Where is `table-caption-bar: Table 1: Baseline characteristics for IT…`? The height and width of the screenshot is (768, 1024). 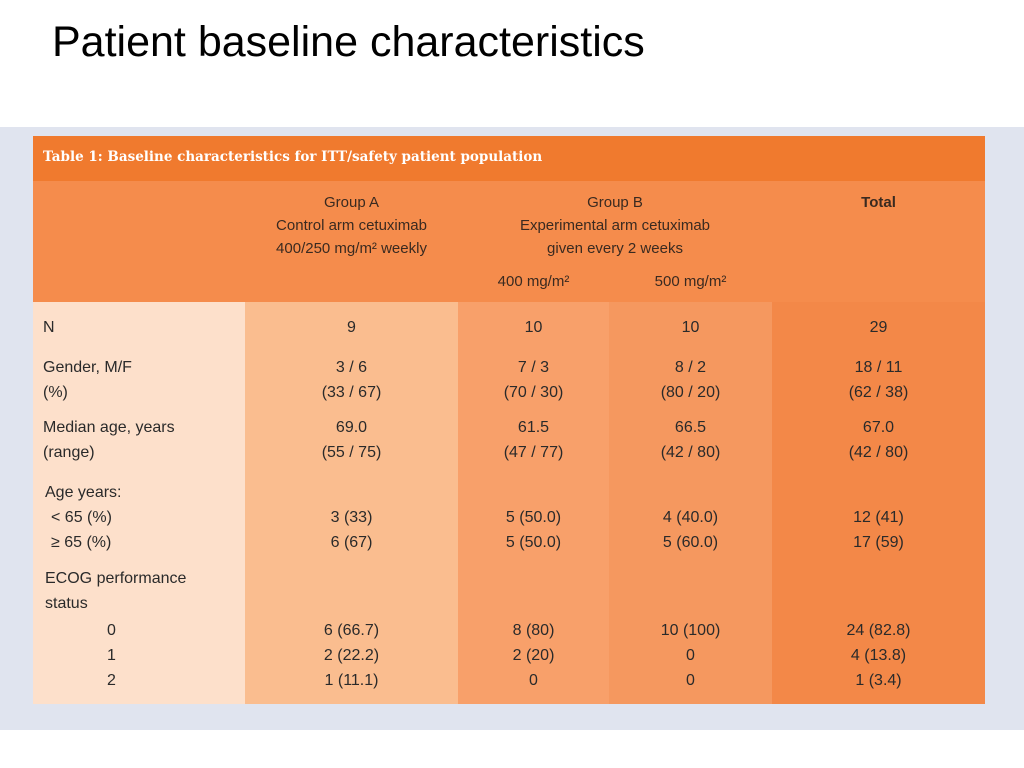
table-caption-bar: Table 1: Baseline characteristics for IT… is located at coordinates (509, 158).